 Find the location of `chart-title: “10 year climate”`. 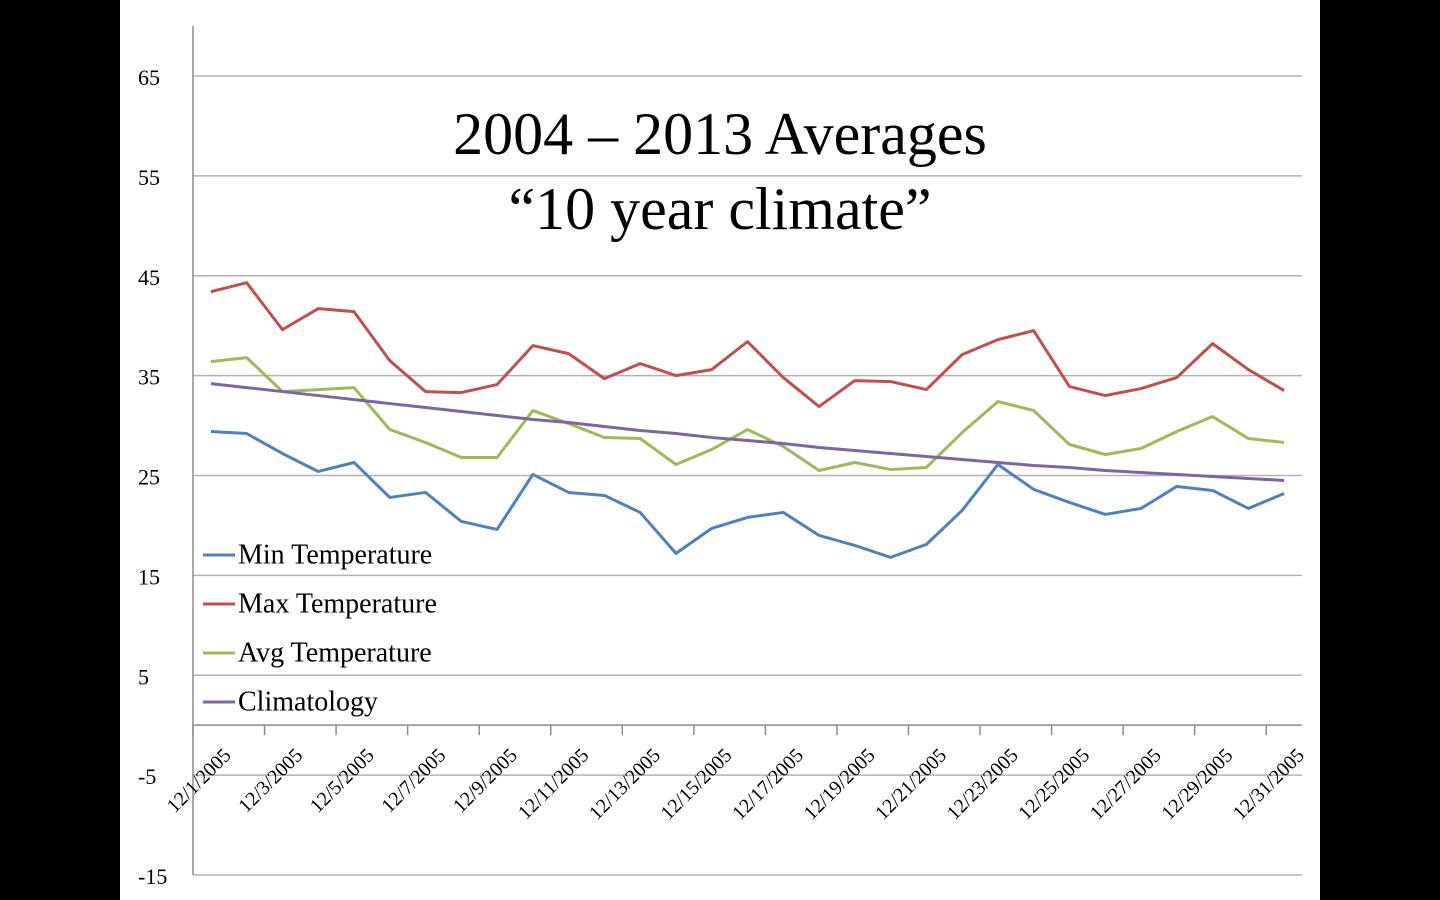

chart-title: “10 year climate” is located at coordinates (719, 209).